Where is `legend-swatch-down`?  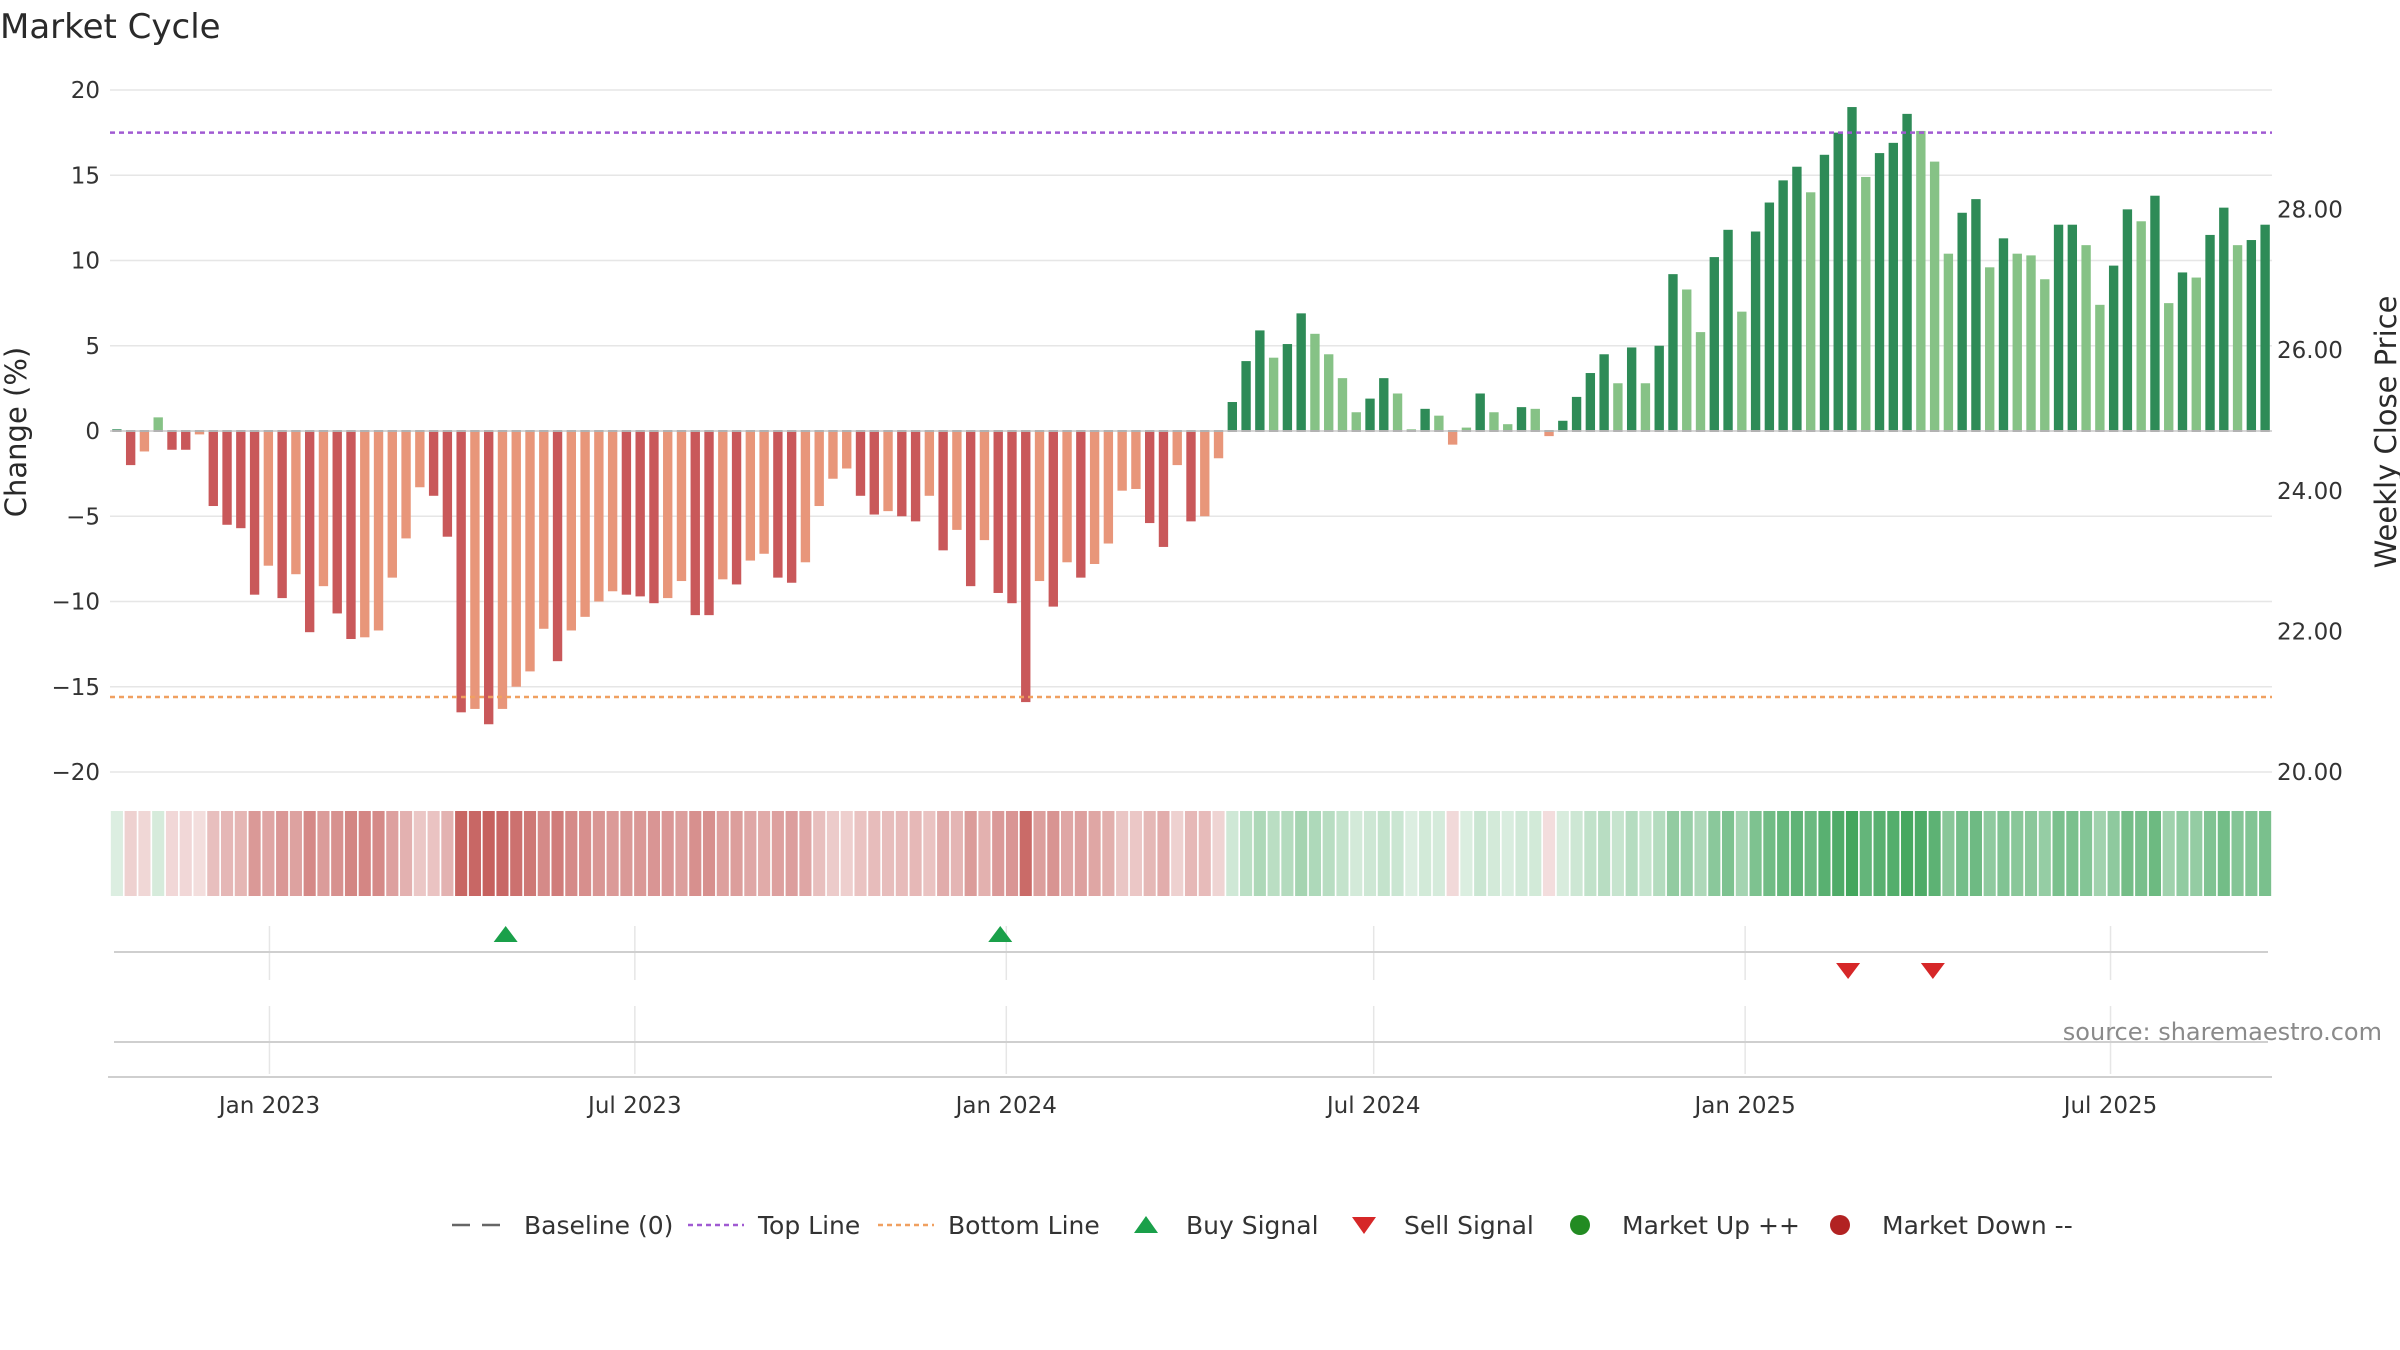
legend-swatch-down is located at coordinates (1840, 1225).